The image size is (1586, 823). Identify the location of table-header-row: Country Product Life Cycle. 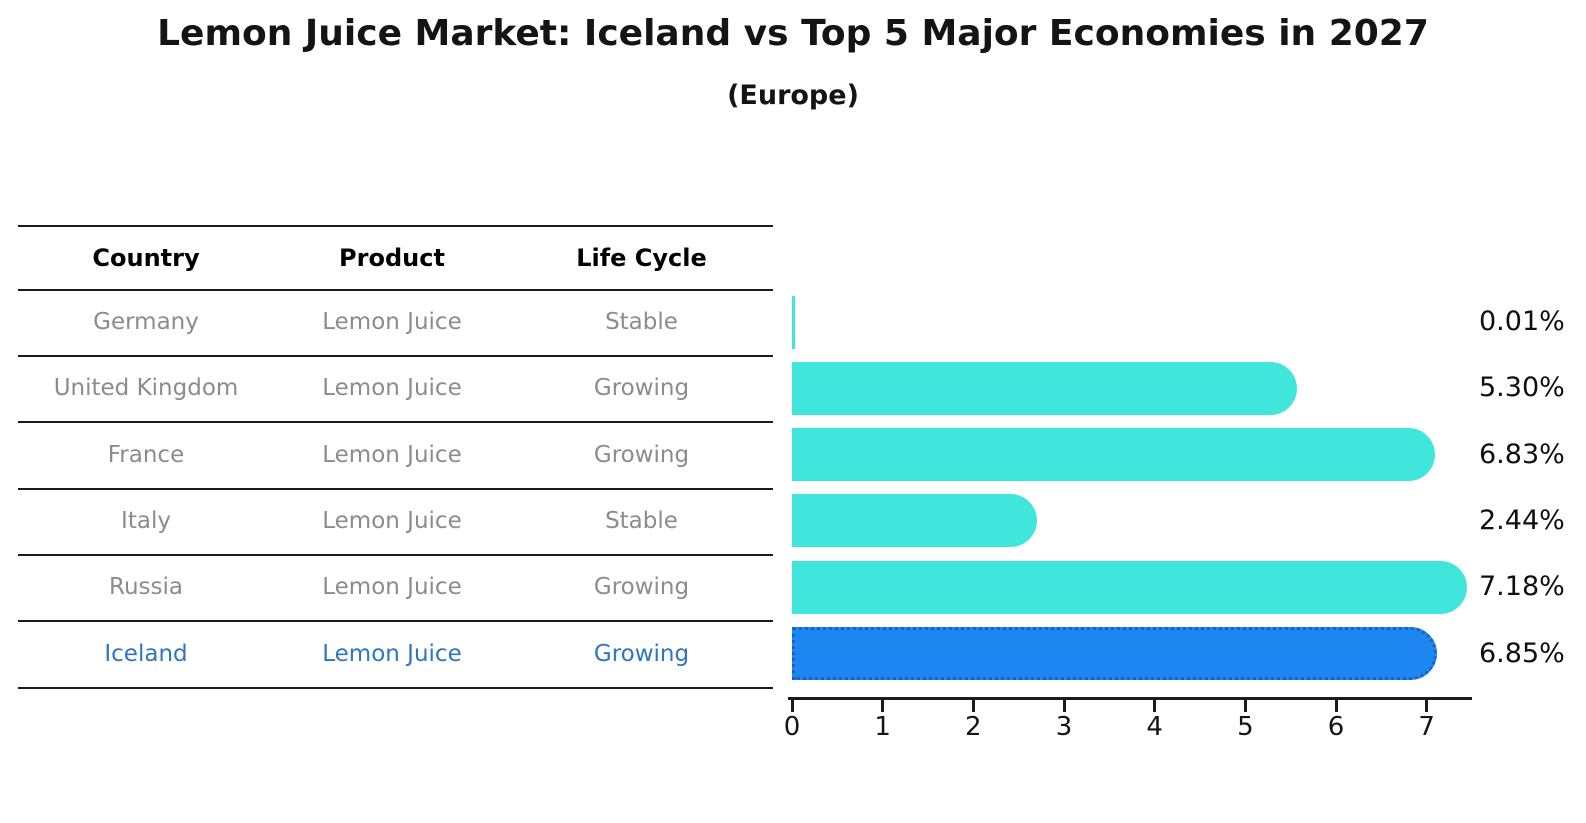
(395, 258).